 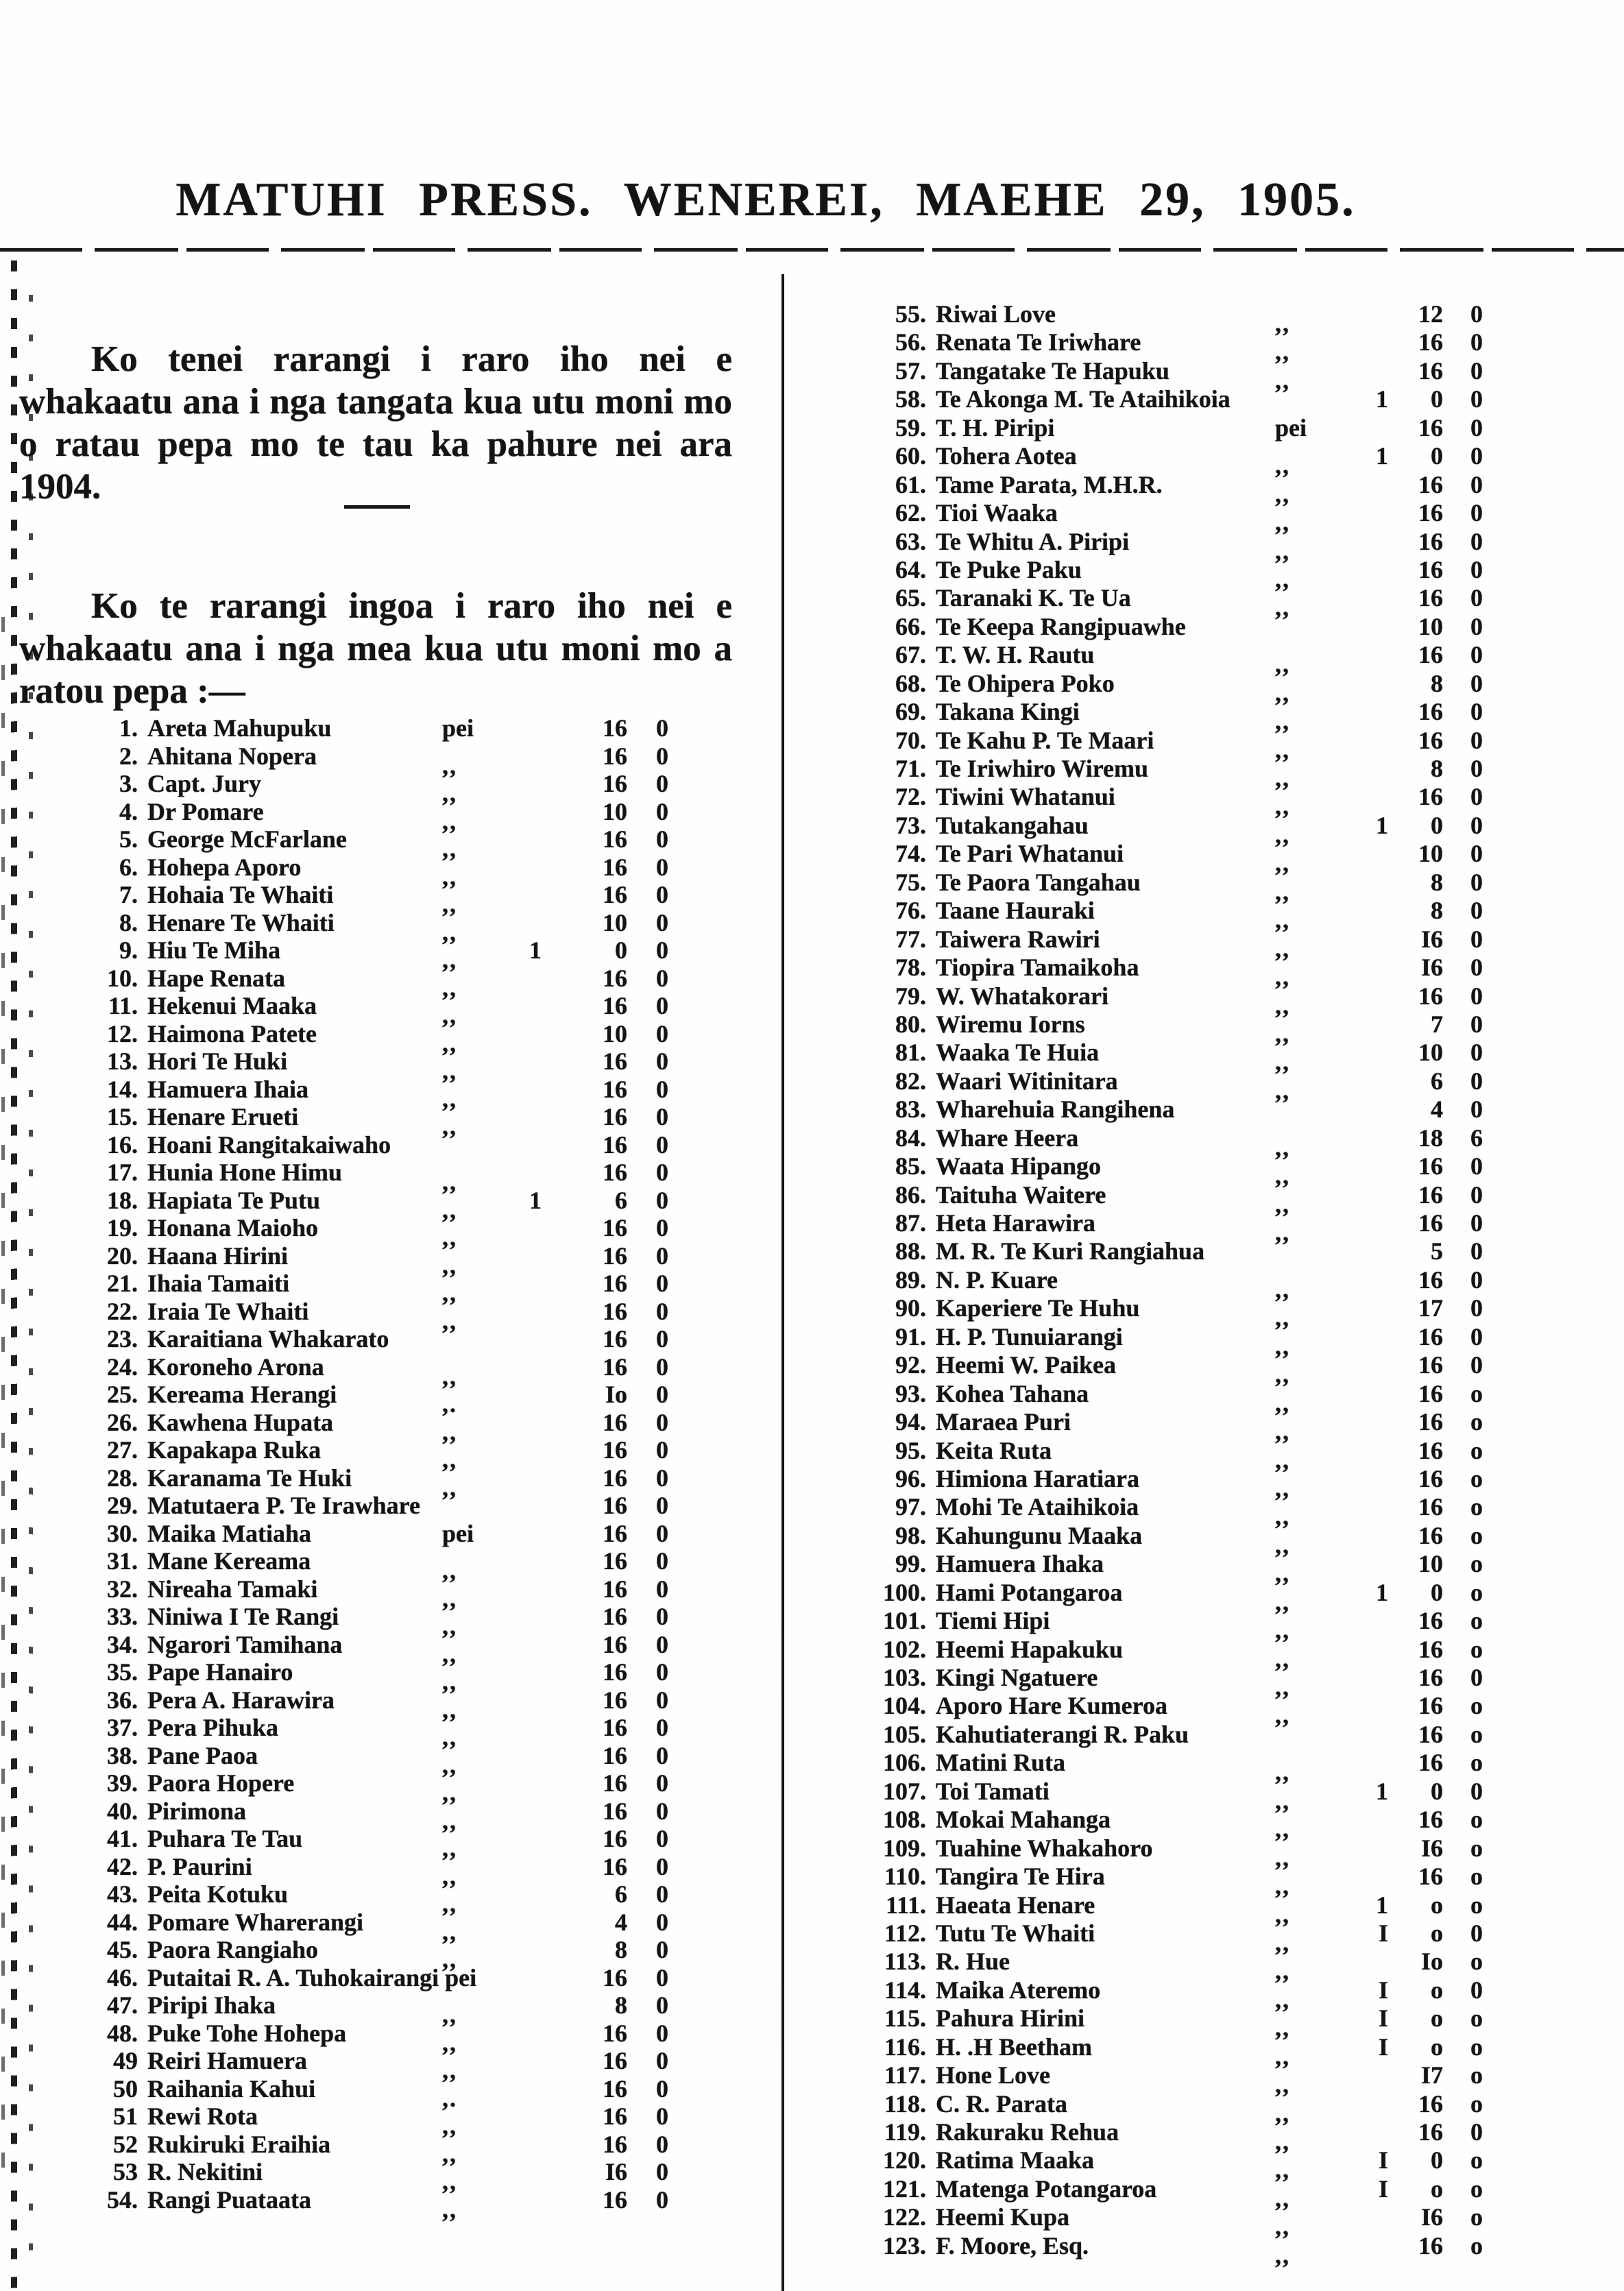 I want to click on row-name: H. .H Beetham, so click(x=1014, y=2047).